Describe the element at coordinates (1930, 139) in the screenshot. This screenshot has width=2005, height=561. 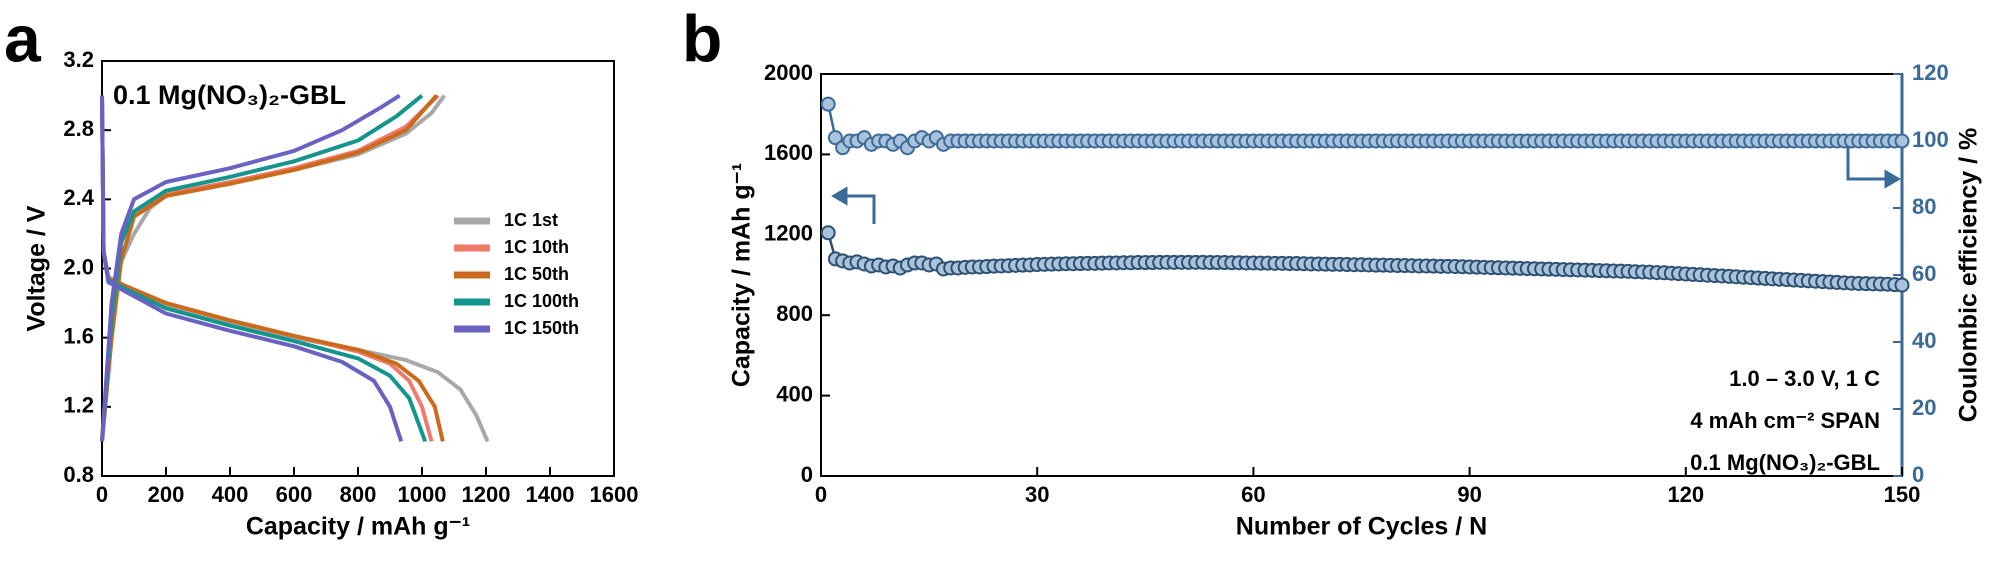
I see `y2-tick-label: 100` at that location.